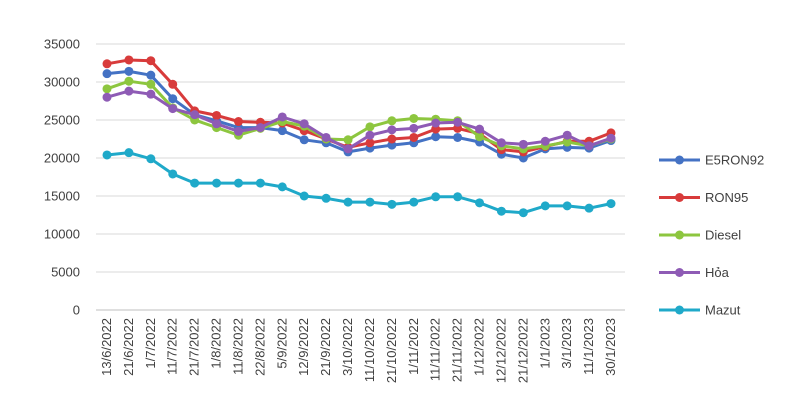 The height and width of the screenshot is (420, 800). I want to click on legend-label: RON95, so click(726, 197).